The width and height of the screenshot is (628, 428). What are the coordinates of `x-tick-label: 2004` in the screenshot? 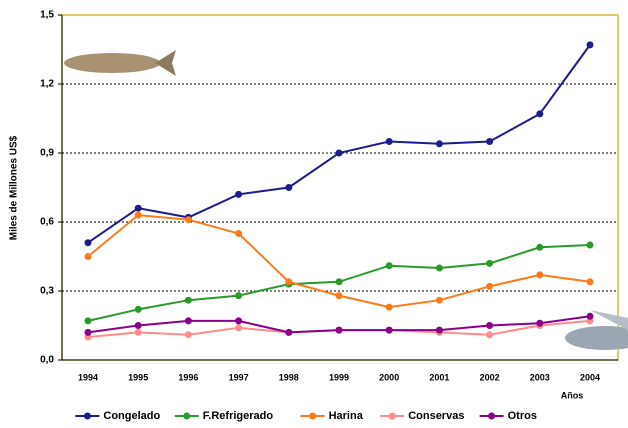 It's located at (590, 377).